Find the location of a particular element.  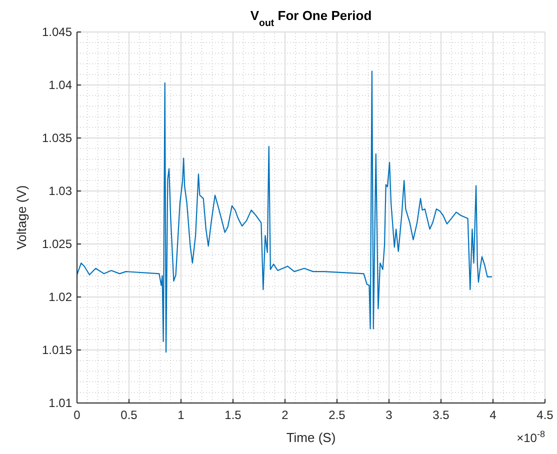

y-tick-label: 1.01 is located at coordinates (60, 403).